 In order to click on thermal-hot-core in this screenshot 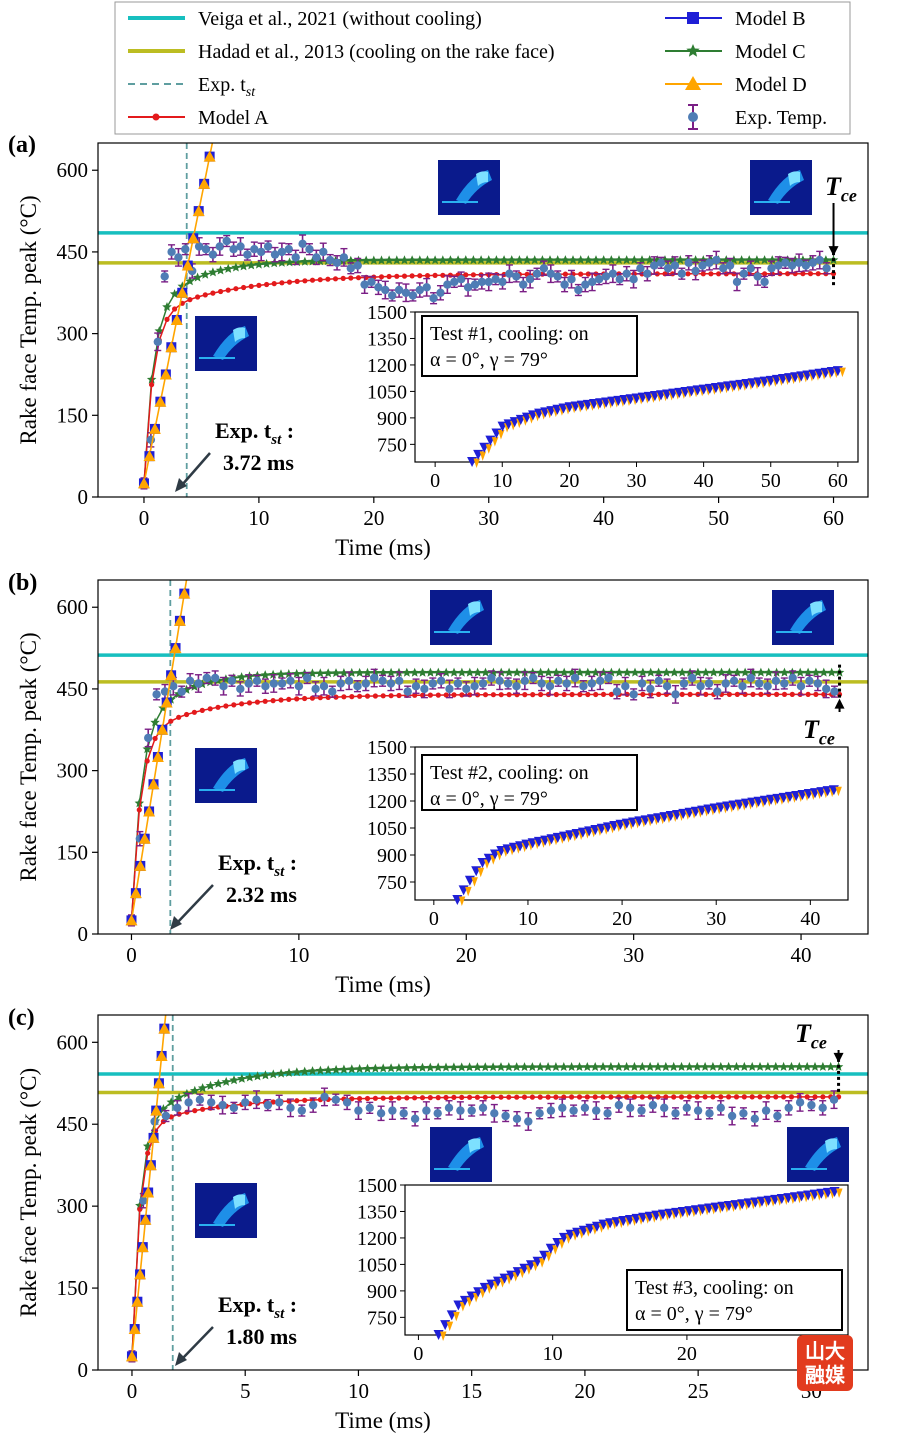, I will do `click(474, 1145)`.